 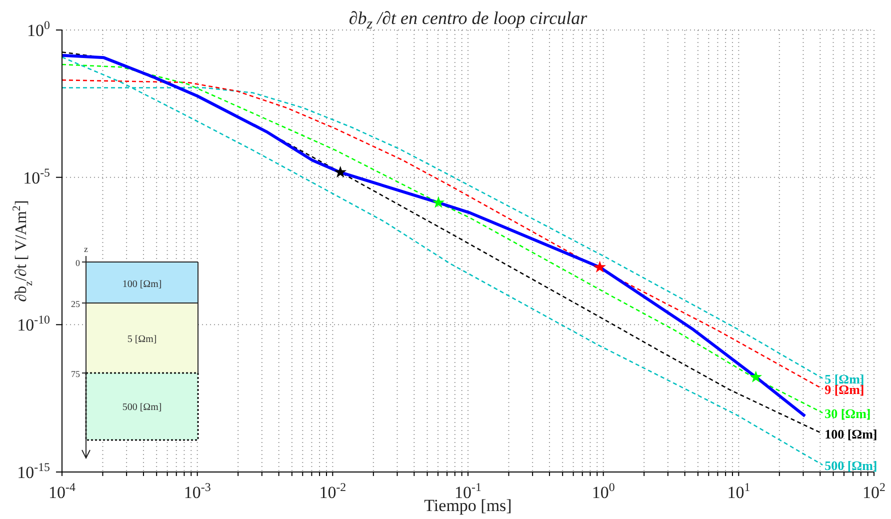 What do you see at coordinates (738, 491) in the screenshot?
I see `x-tick-label: 10$^{1}$` at bounding box center [738, 491].